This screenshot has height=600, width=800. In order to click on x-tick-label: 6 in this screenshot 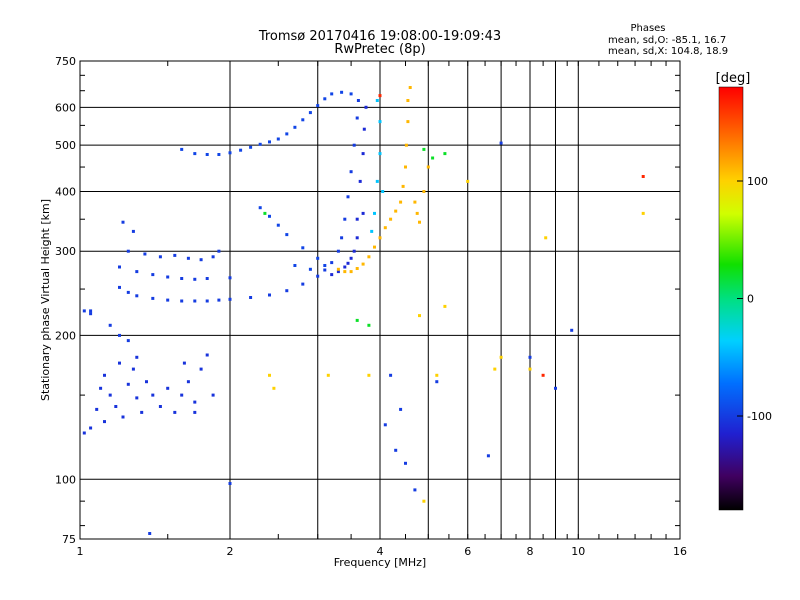, I will do `click(467, 551)`.